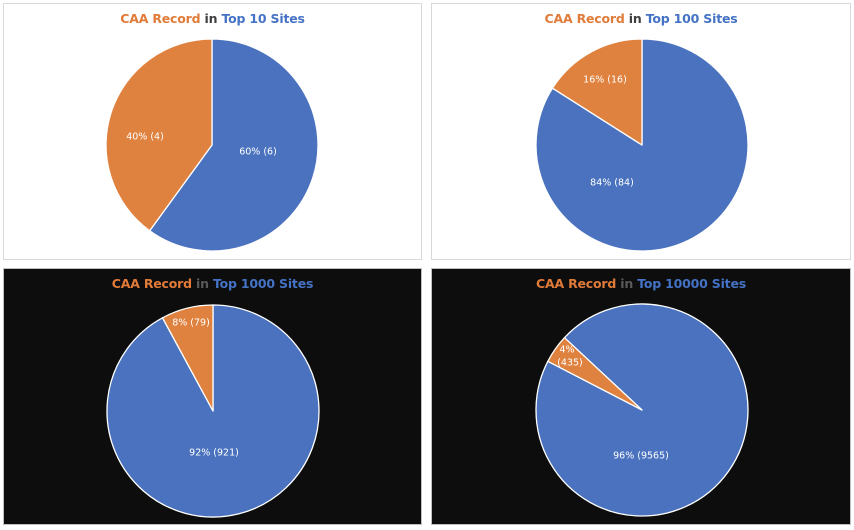  What do you see at coordinates (263, 283) in the screenshot?
I see `title-sites: Top 1000 Sites` at bounding box center [263, 283].